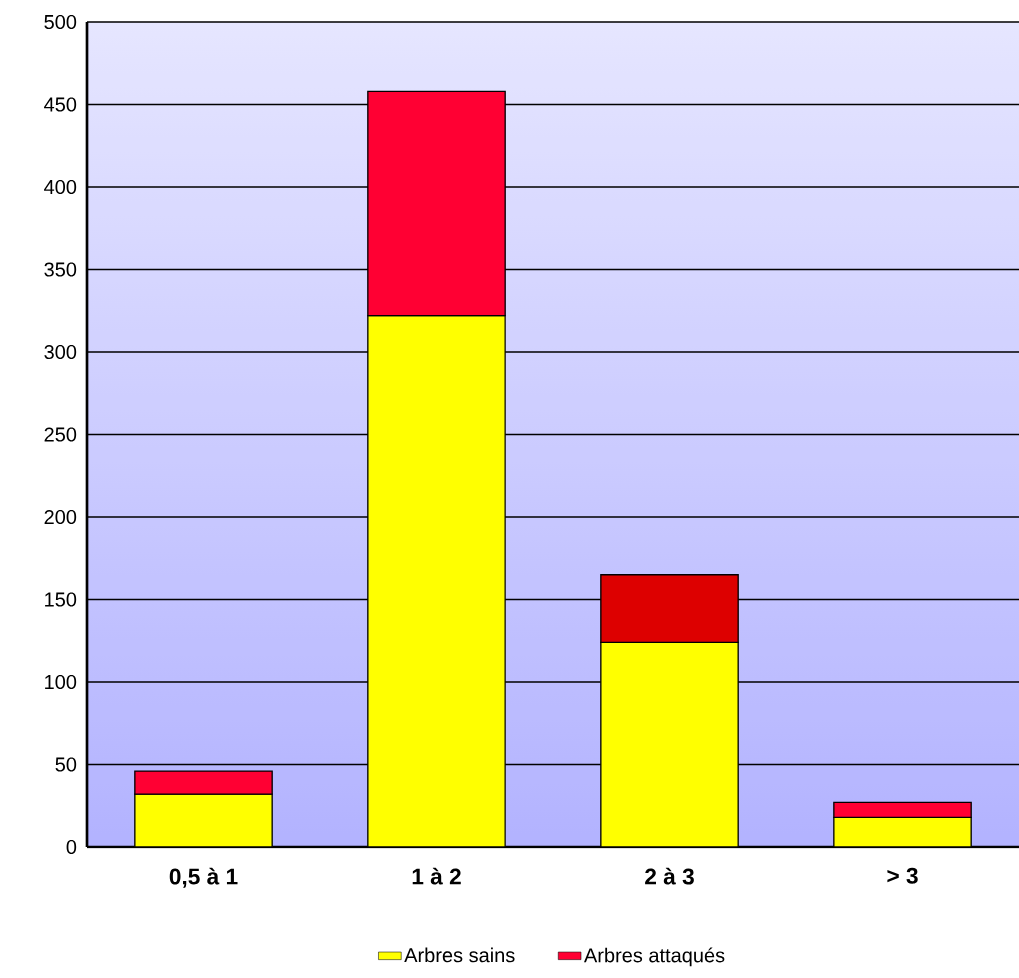 This screenshot has height=978, width=1019. I want to click on x-tick-label: 1 à 2, so click(436, 876).